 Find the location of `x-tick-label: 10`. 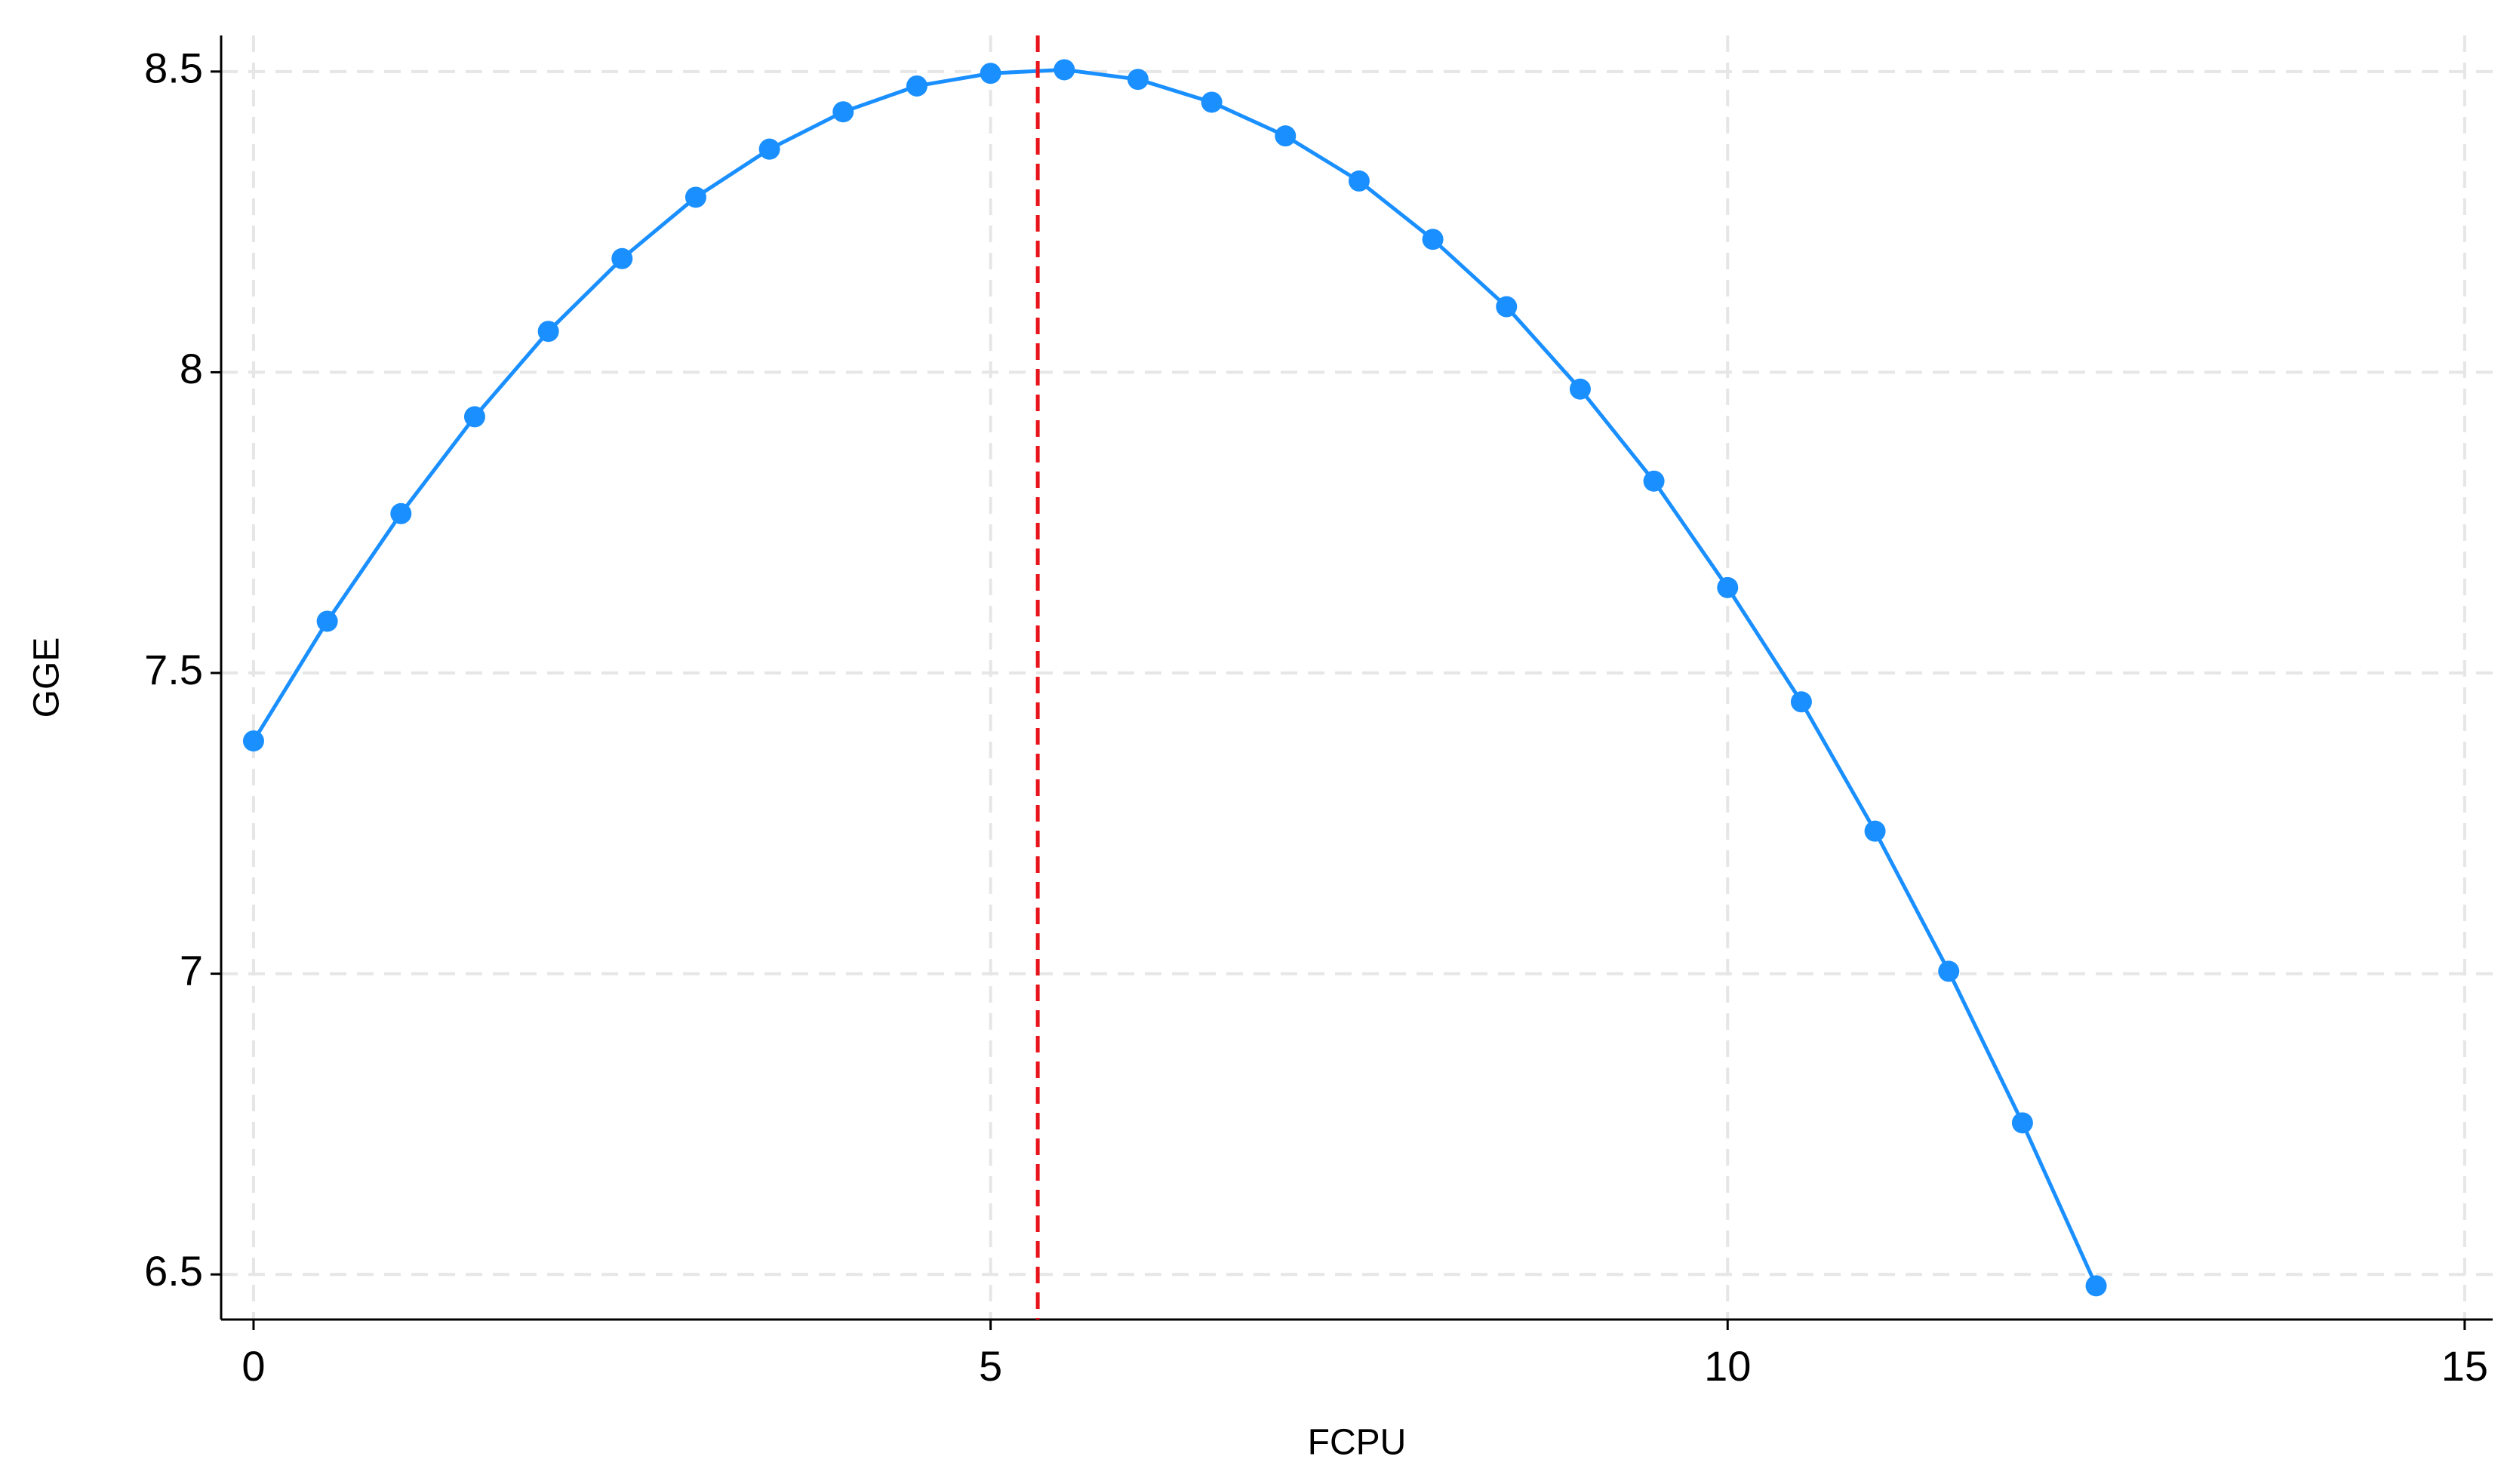

x-tick-label: 10 is located at coordinates (1727, 1366).